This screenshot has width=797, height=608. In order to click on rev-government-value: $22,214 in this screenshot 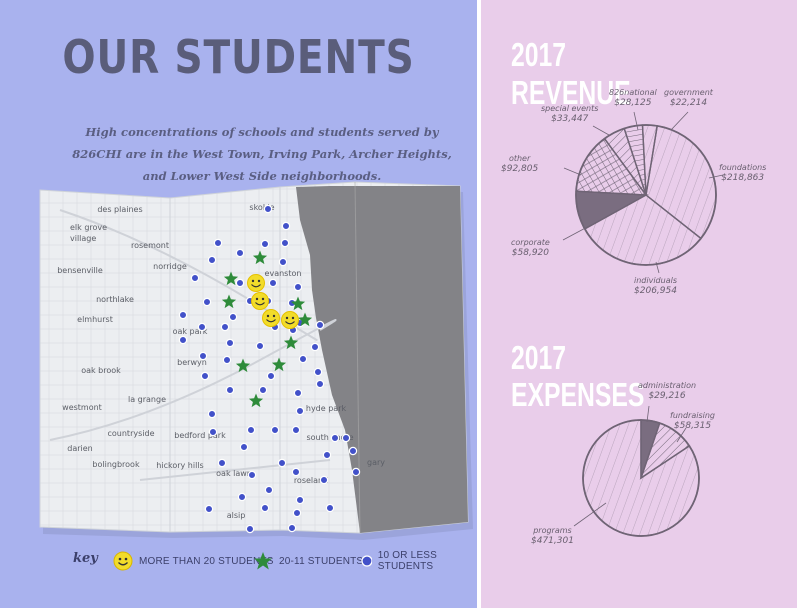, I will do `click(688, 103)`.